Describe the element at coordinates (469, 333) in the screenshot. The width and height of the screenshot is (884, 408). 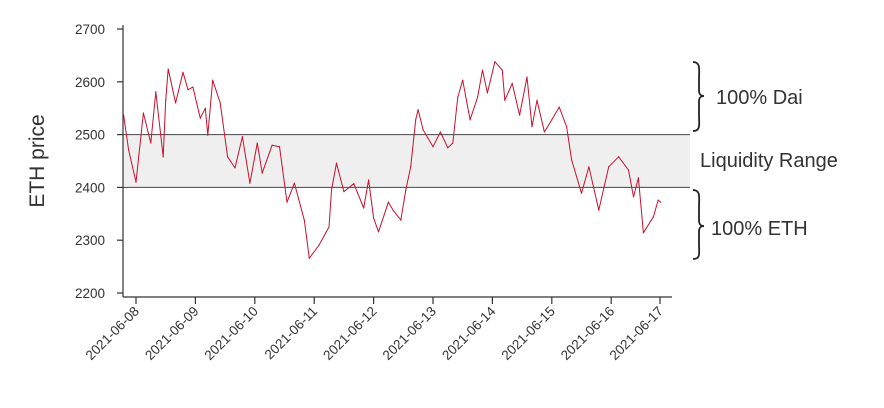
I see `x-tick-label: 2021-06-14` at that location.